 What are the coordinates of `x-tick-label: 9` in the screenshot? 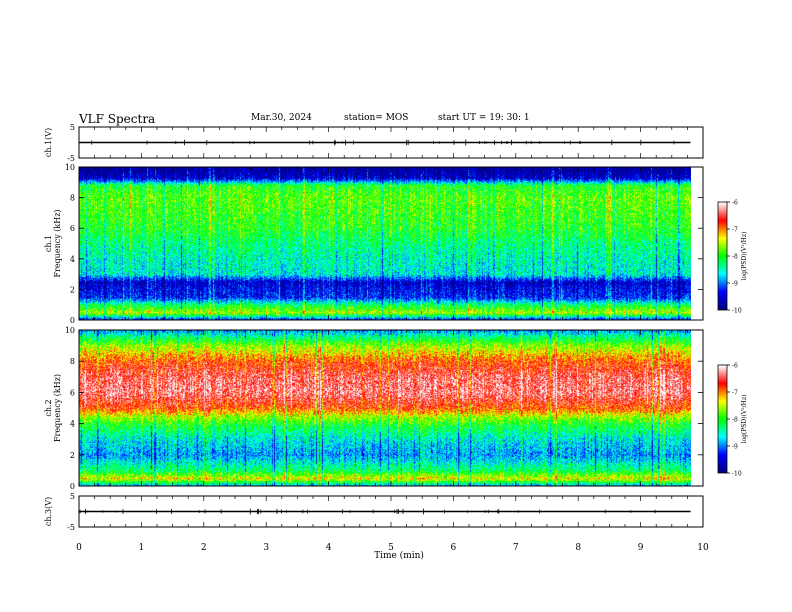 It's located at (641, 548).